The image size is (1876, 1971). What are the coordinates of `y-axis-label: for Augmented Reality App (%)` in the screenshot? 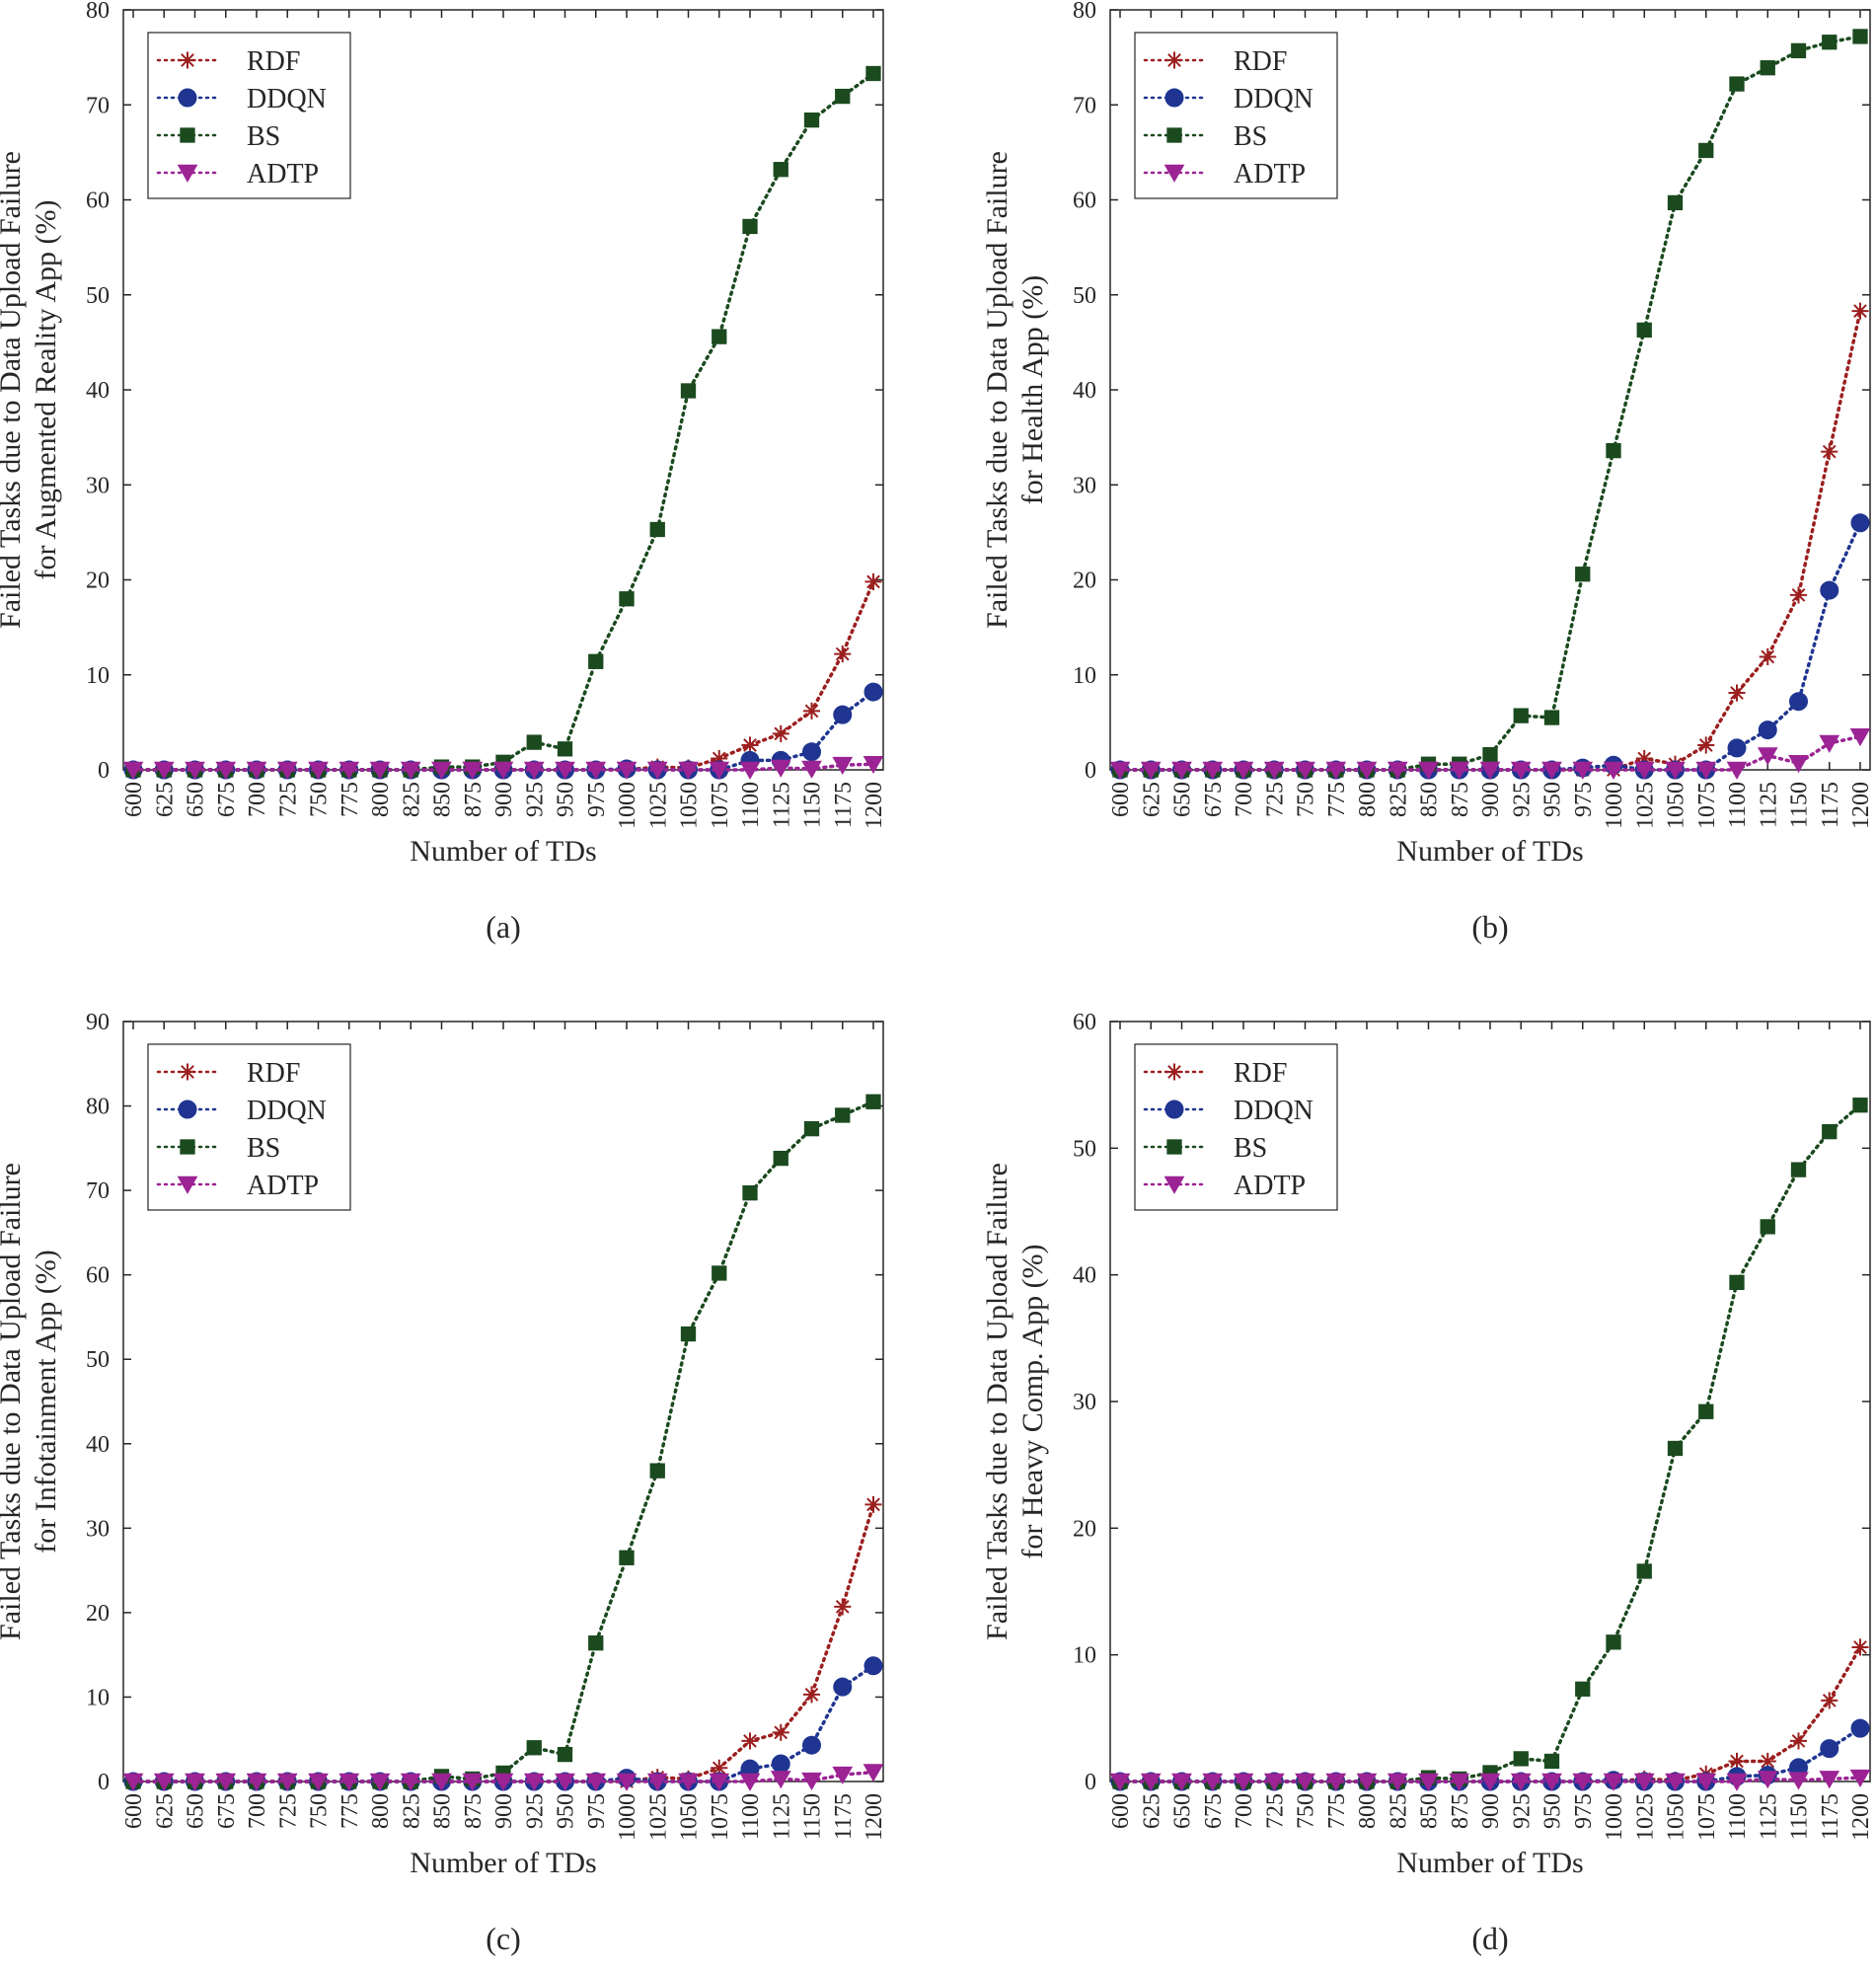 It's located at (46, 390).